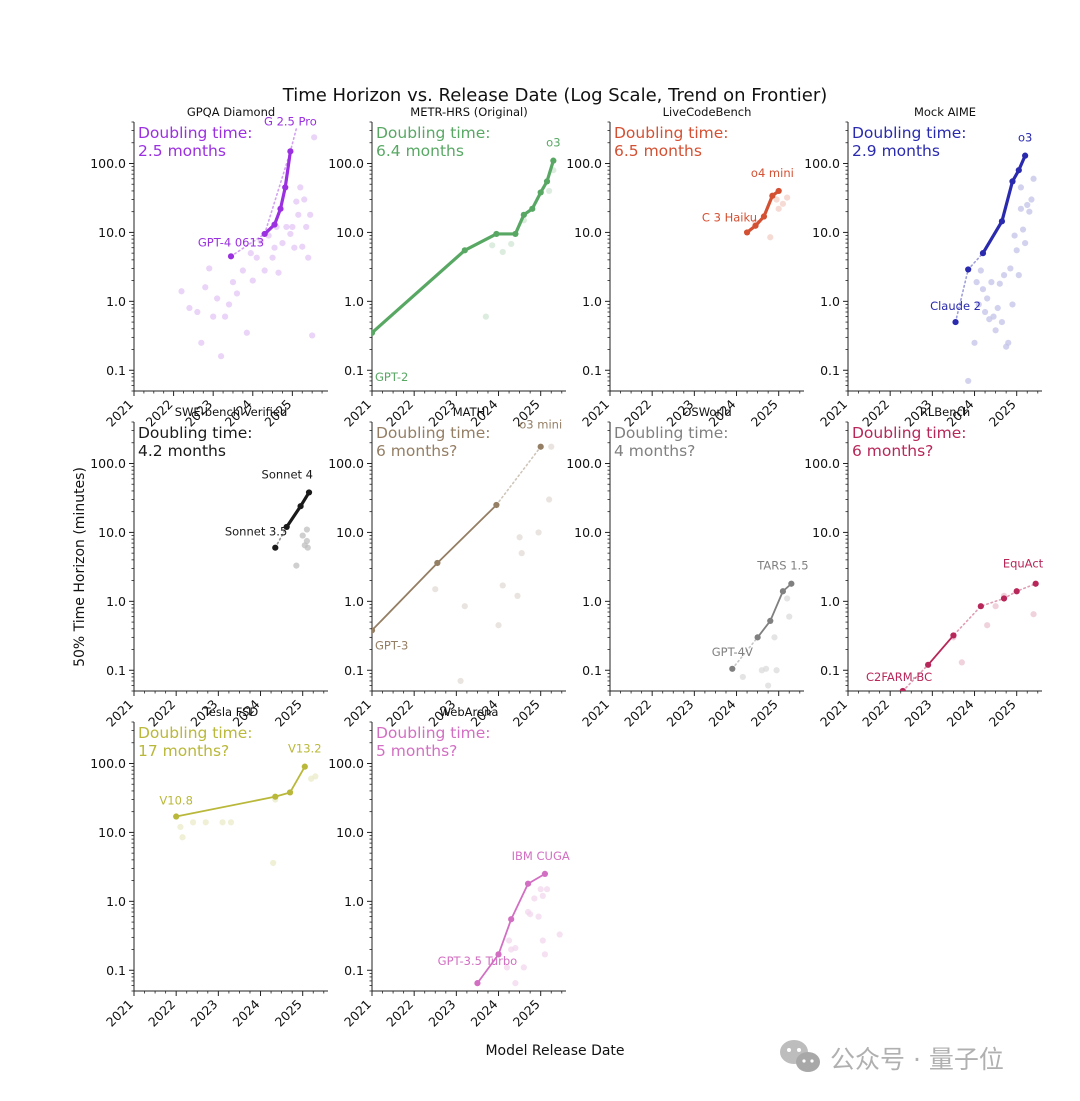 This screenshot has width=1080, height=1101. Describe the element at coordinates (416, 751) in the screenshot. I see `doubling-time-line: 5 months?` at that location.